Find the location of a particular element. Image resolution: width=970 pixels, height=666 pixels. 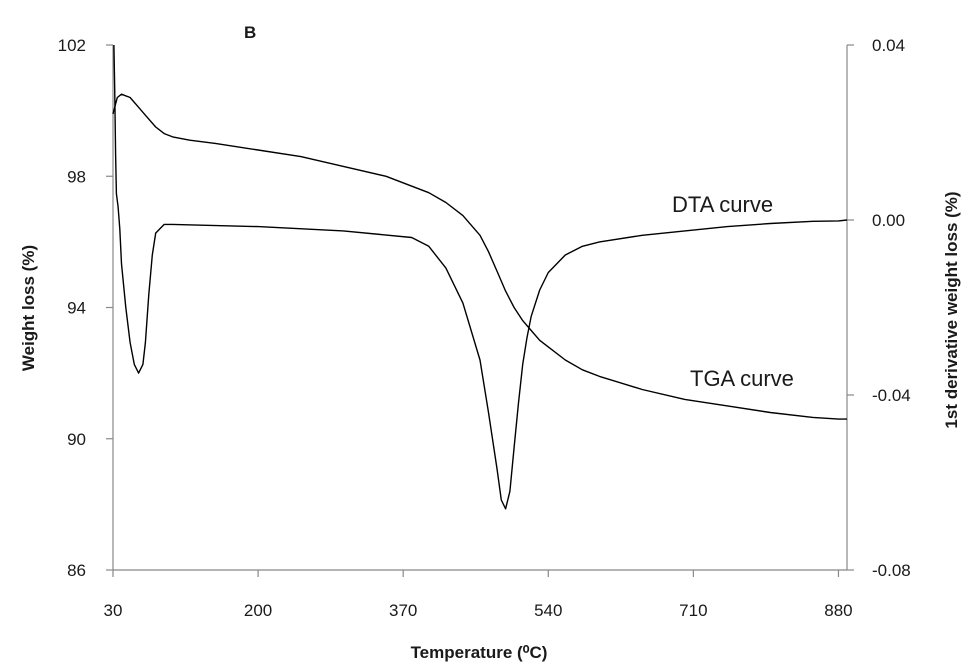

y-right-tick-label: 0.00 is located at coordinates (888, 220).